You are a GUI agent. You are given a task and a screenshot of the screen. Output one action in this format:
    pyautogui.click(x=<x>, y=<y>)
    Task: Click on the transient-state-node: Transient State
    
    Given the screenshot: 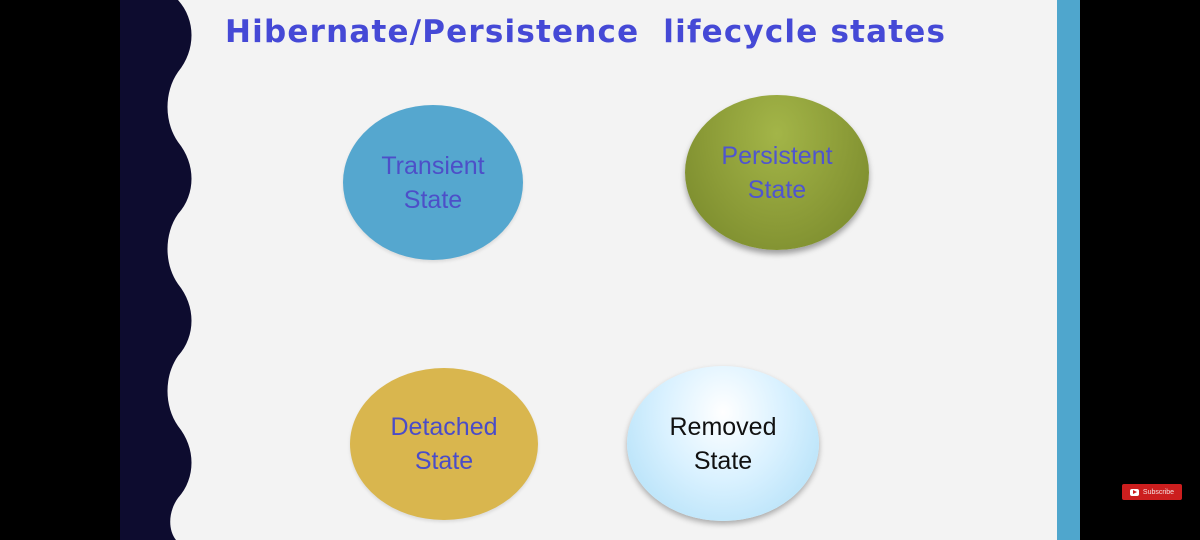 What is the action you would take?
    pyautogui.click(x=433, y=182)
    